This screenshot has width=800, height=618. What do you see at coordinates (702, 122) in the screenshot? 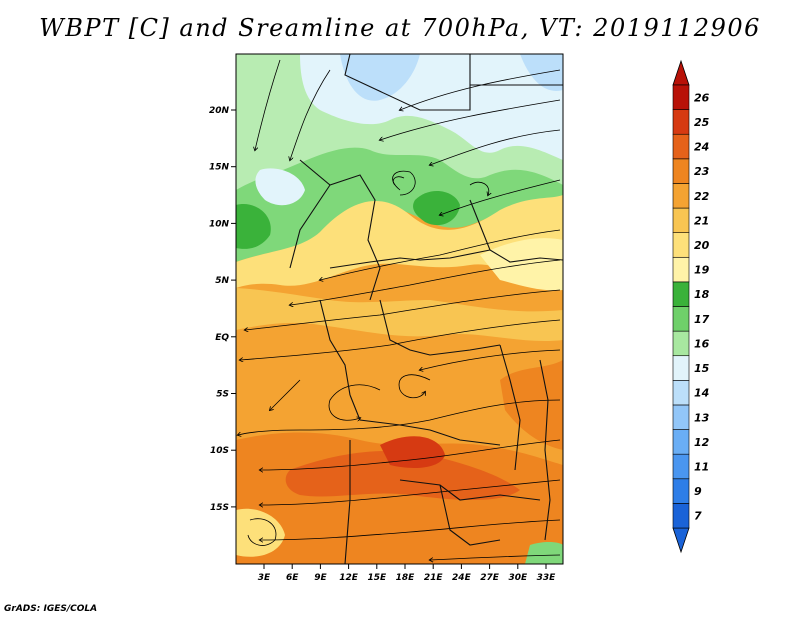
I see `colorbar-label: 25` at bounding box center [702, 122].